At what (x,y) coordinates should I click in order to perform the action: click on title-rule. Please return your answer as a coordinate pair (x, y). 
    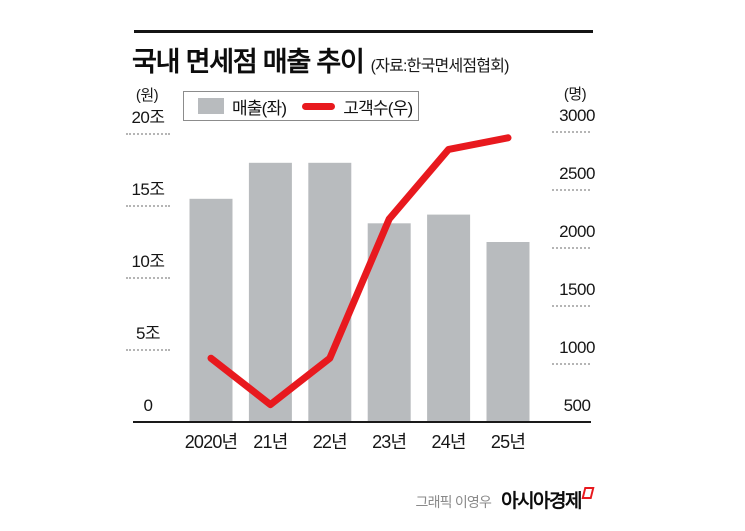
    Looking at the image, I should click on (363, 31).